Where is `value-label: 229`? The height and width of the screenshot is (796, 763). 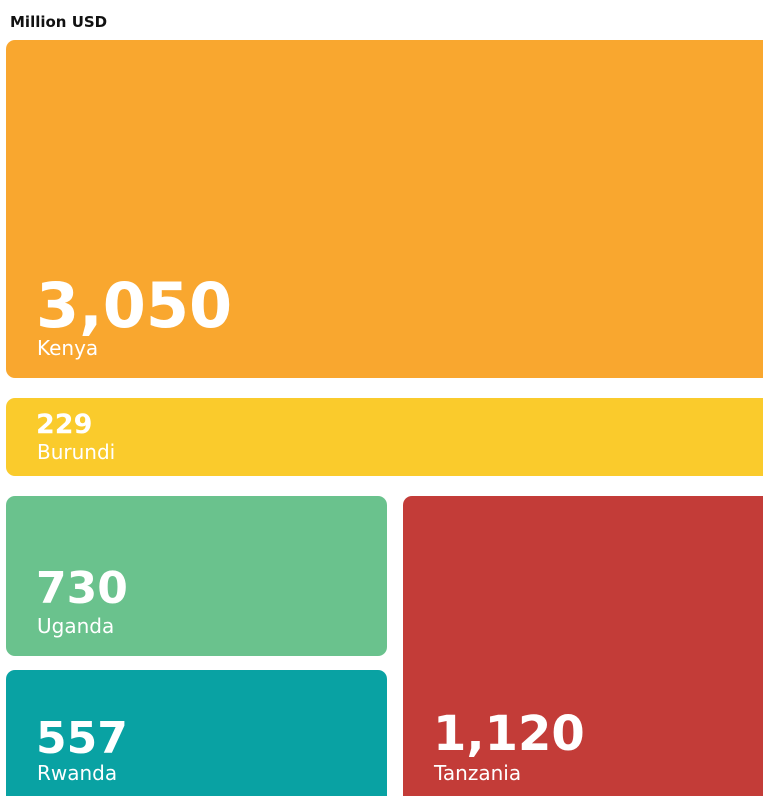 value-label: 229 is located at coordinates (64, 424).